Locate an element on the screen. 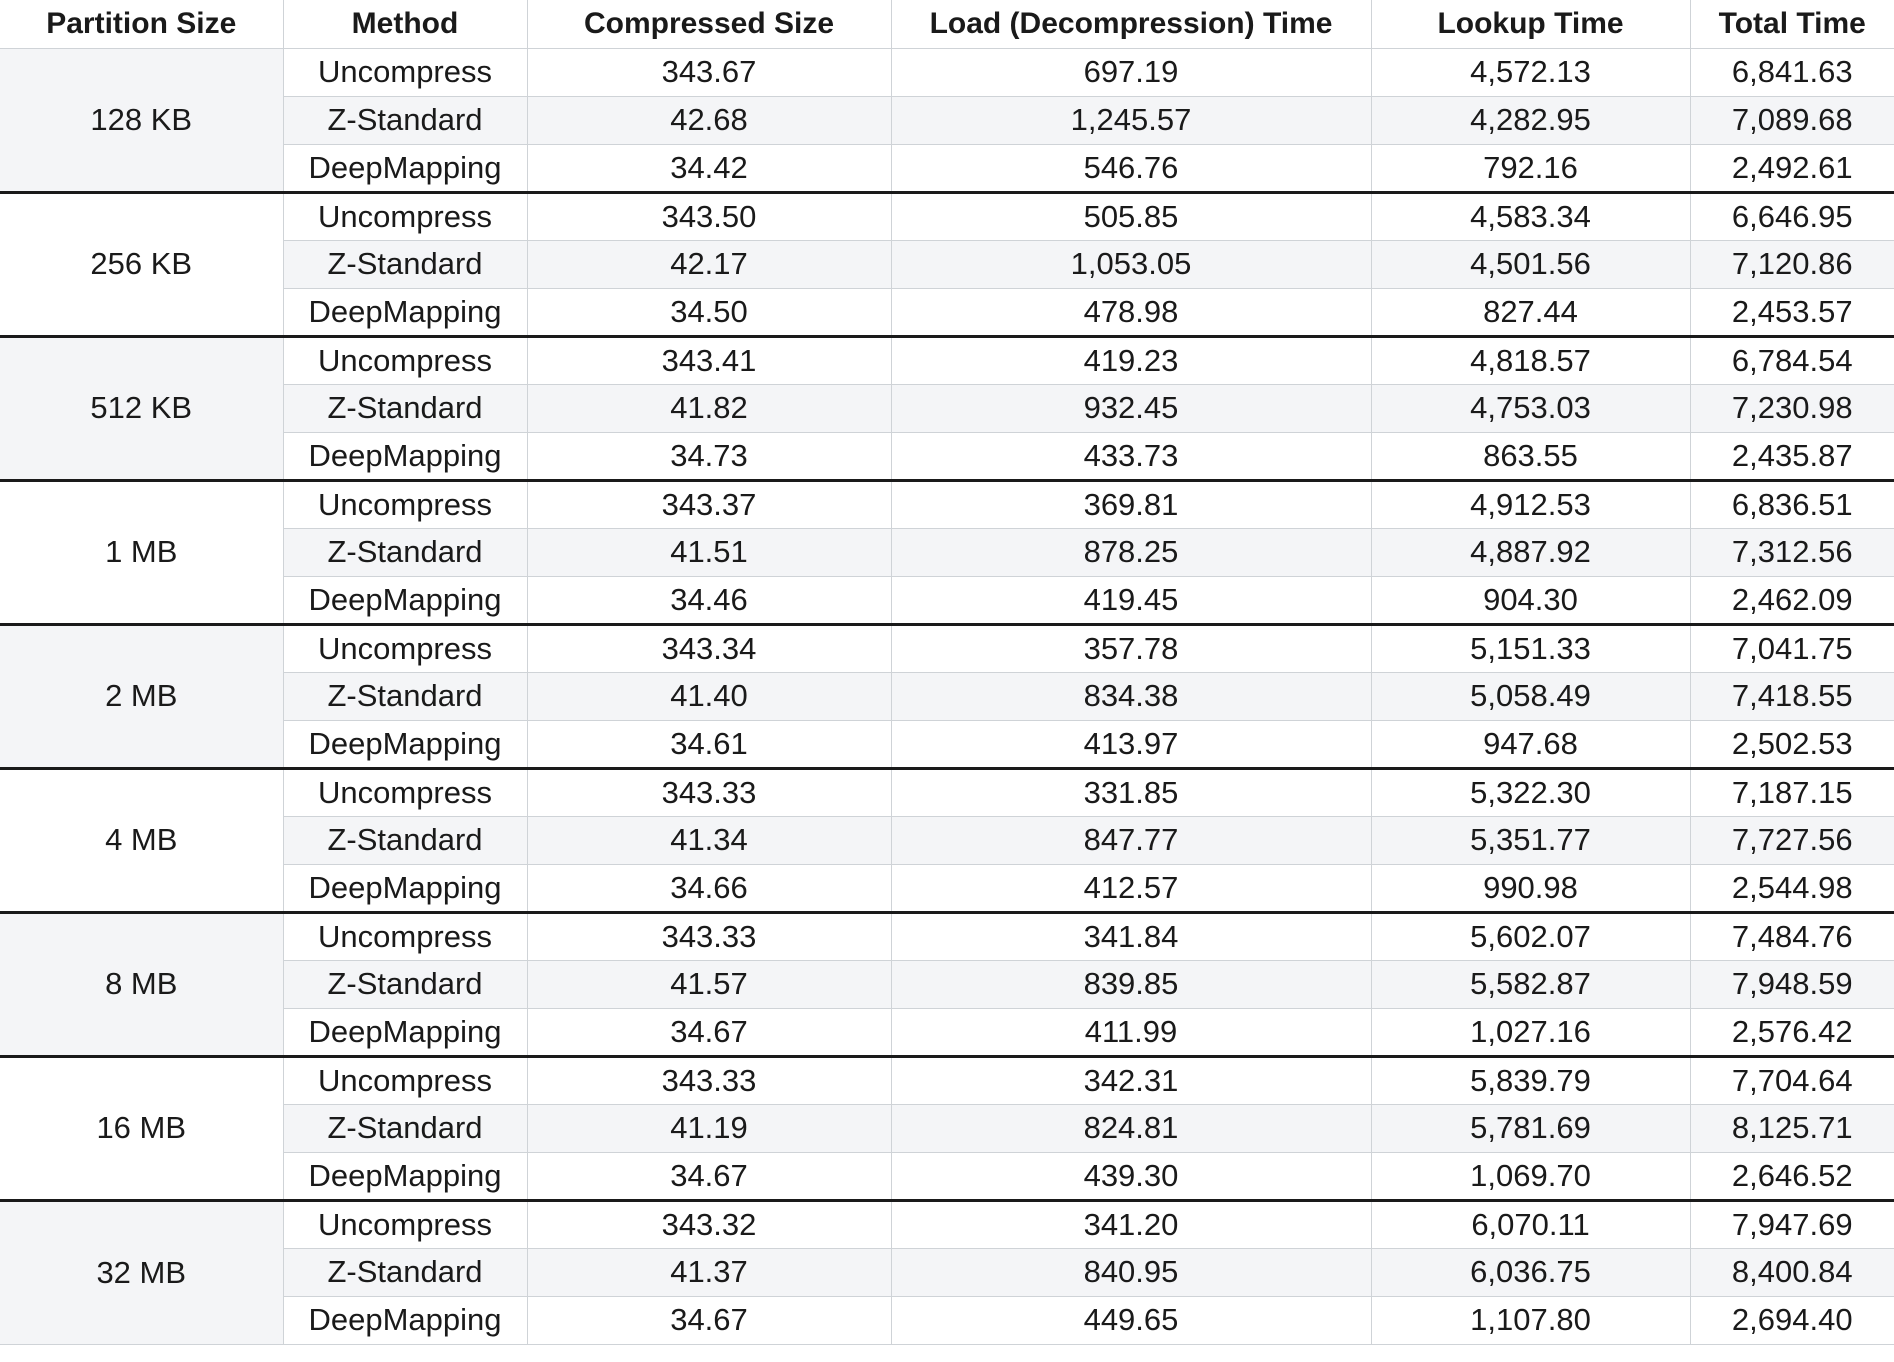 The width and height of the screenshot is (1894, 1362). partition-size-cell: 8 MB is located at coordinates (142, 983).